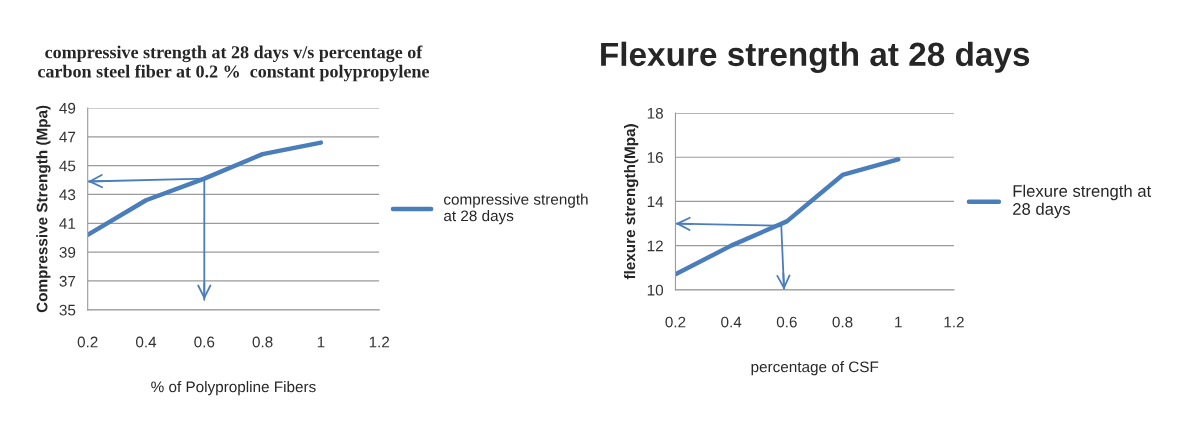 This screenshot has height=425, width=1185. Describe the element at coordinates (67, 223) in the screenshot. I see `y-tick-label: 41` at that location.